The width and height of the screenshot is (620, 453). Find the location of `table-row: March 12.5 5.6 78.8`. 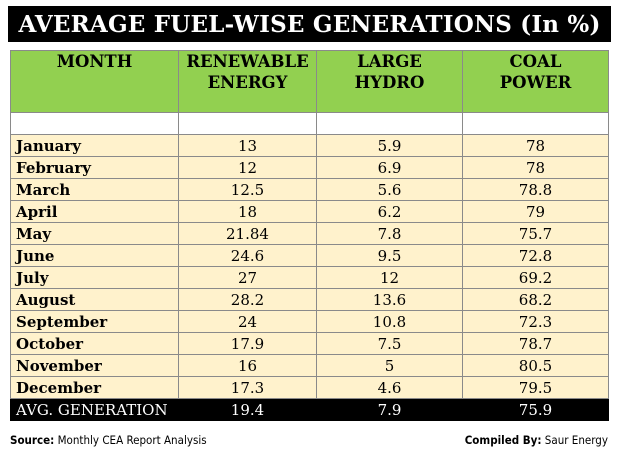

table-row: March 12.5 5.6 78.8 is located at coordinates (309, 189).